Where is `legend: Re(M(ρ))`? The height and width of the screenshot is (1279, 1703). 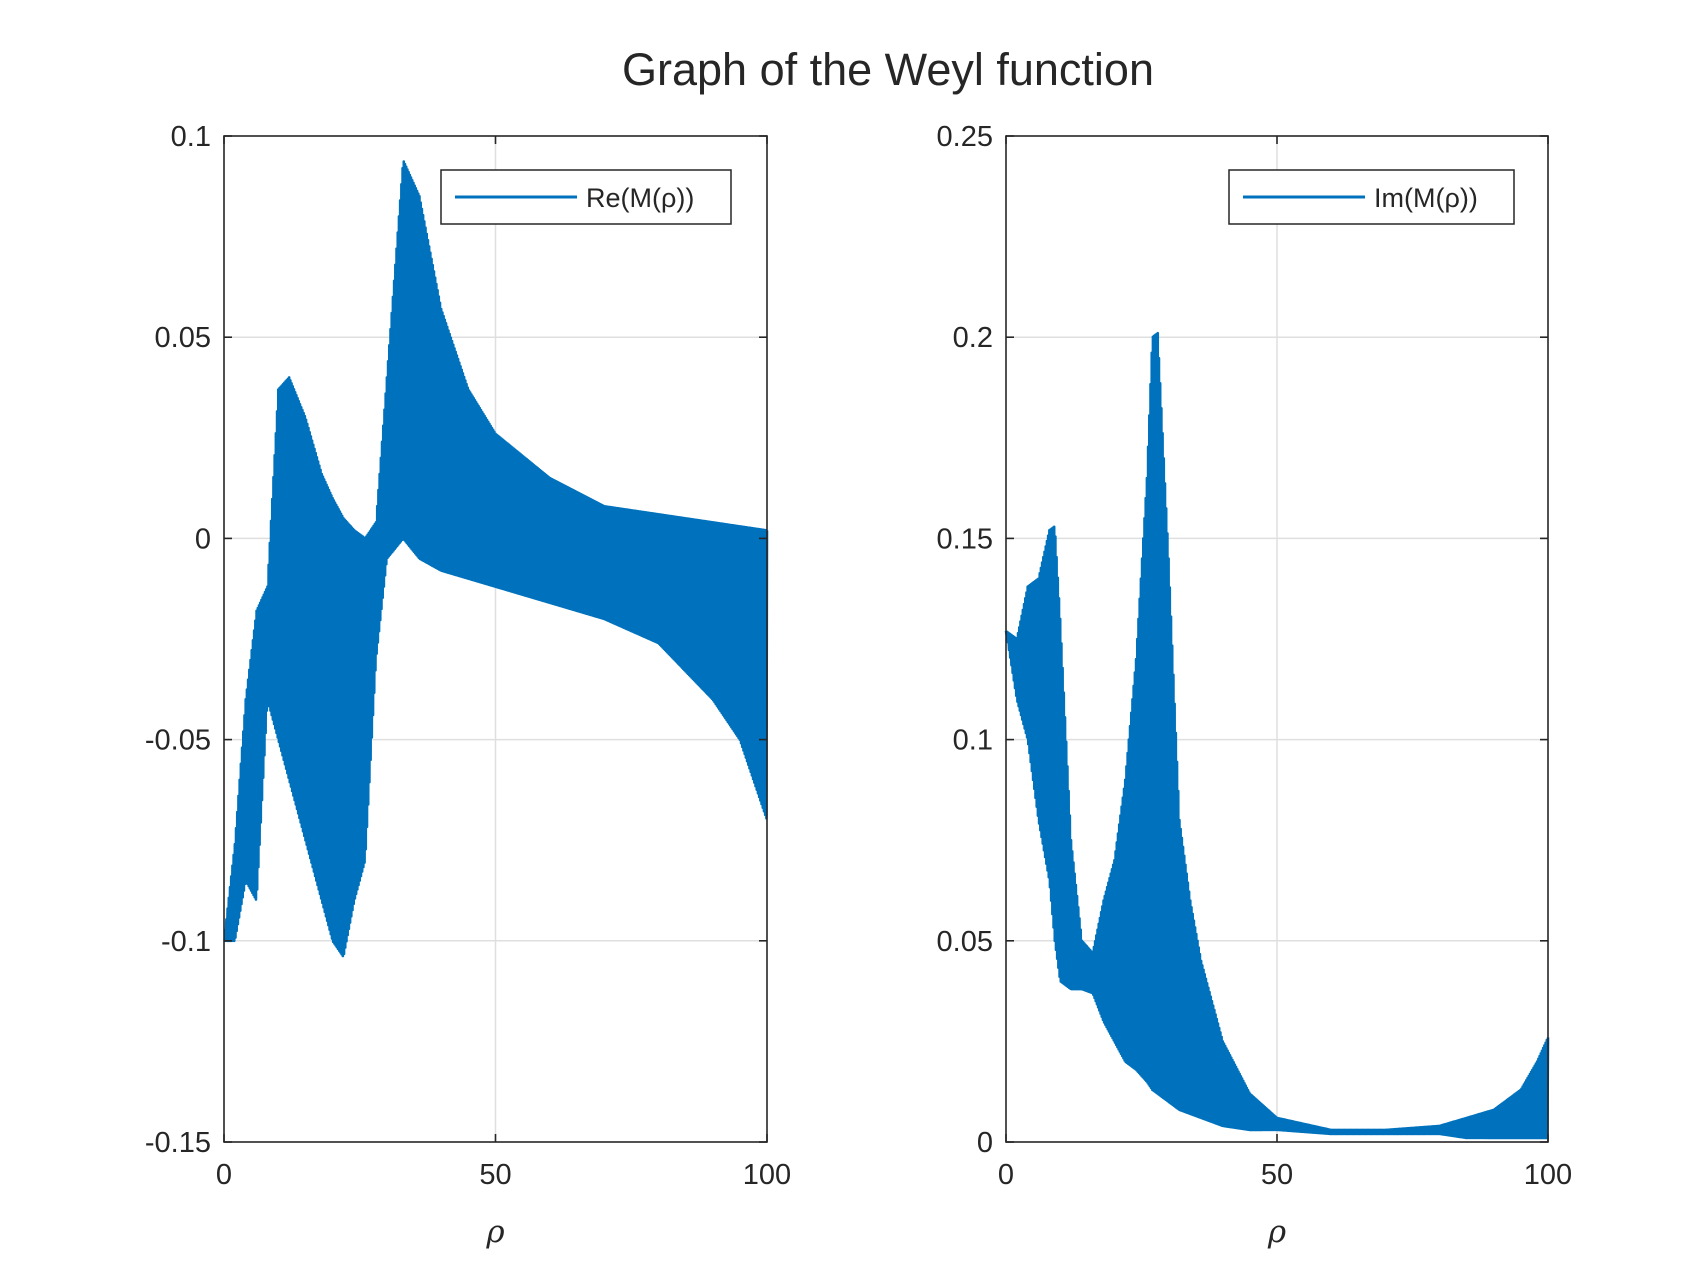
legend: Re(M(ρ)) is located at coordinates (586, 197).